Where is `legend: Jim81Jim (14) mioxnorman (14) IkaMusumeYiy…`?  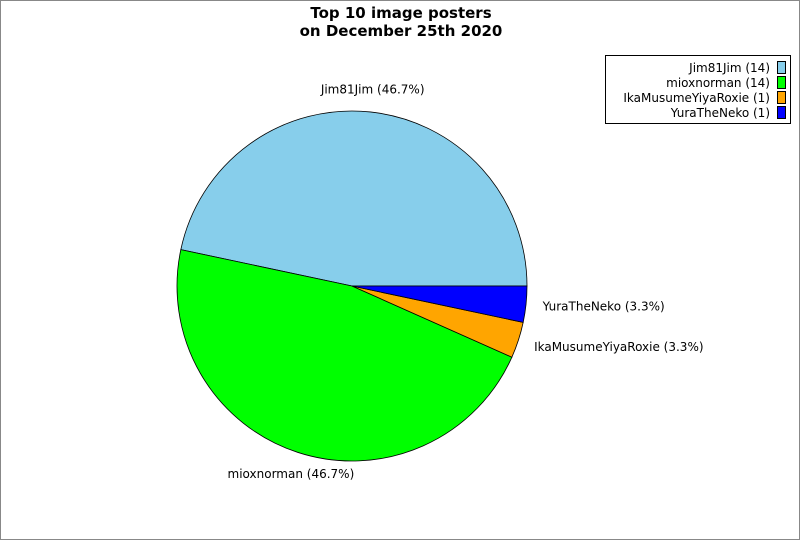 legend: Jim81Jim (14) mioxnorman (14) IkaMusumeYiy… is located at coordinates (698, 89).